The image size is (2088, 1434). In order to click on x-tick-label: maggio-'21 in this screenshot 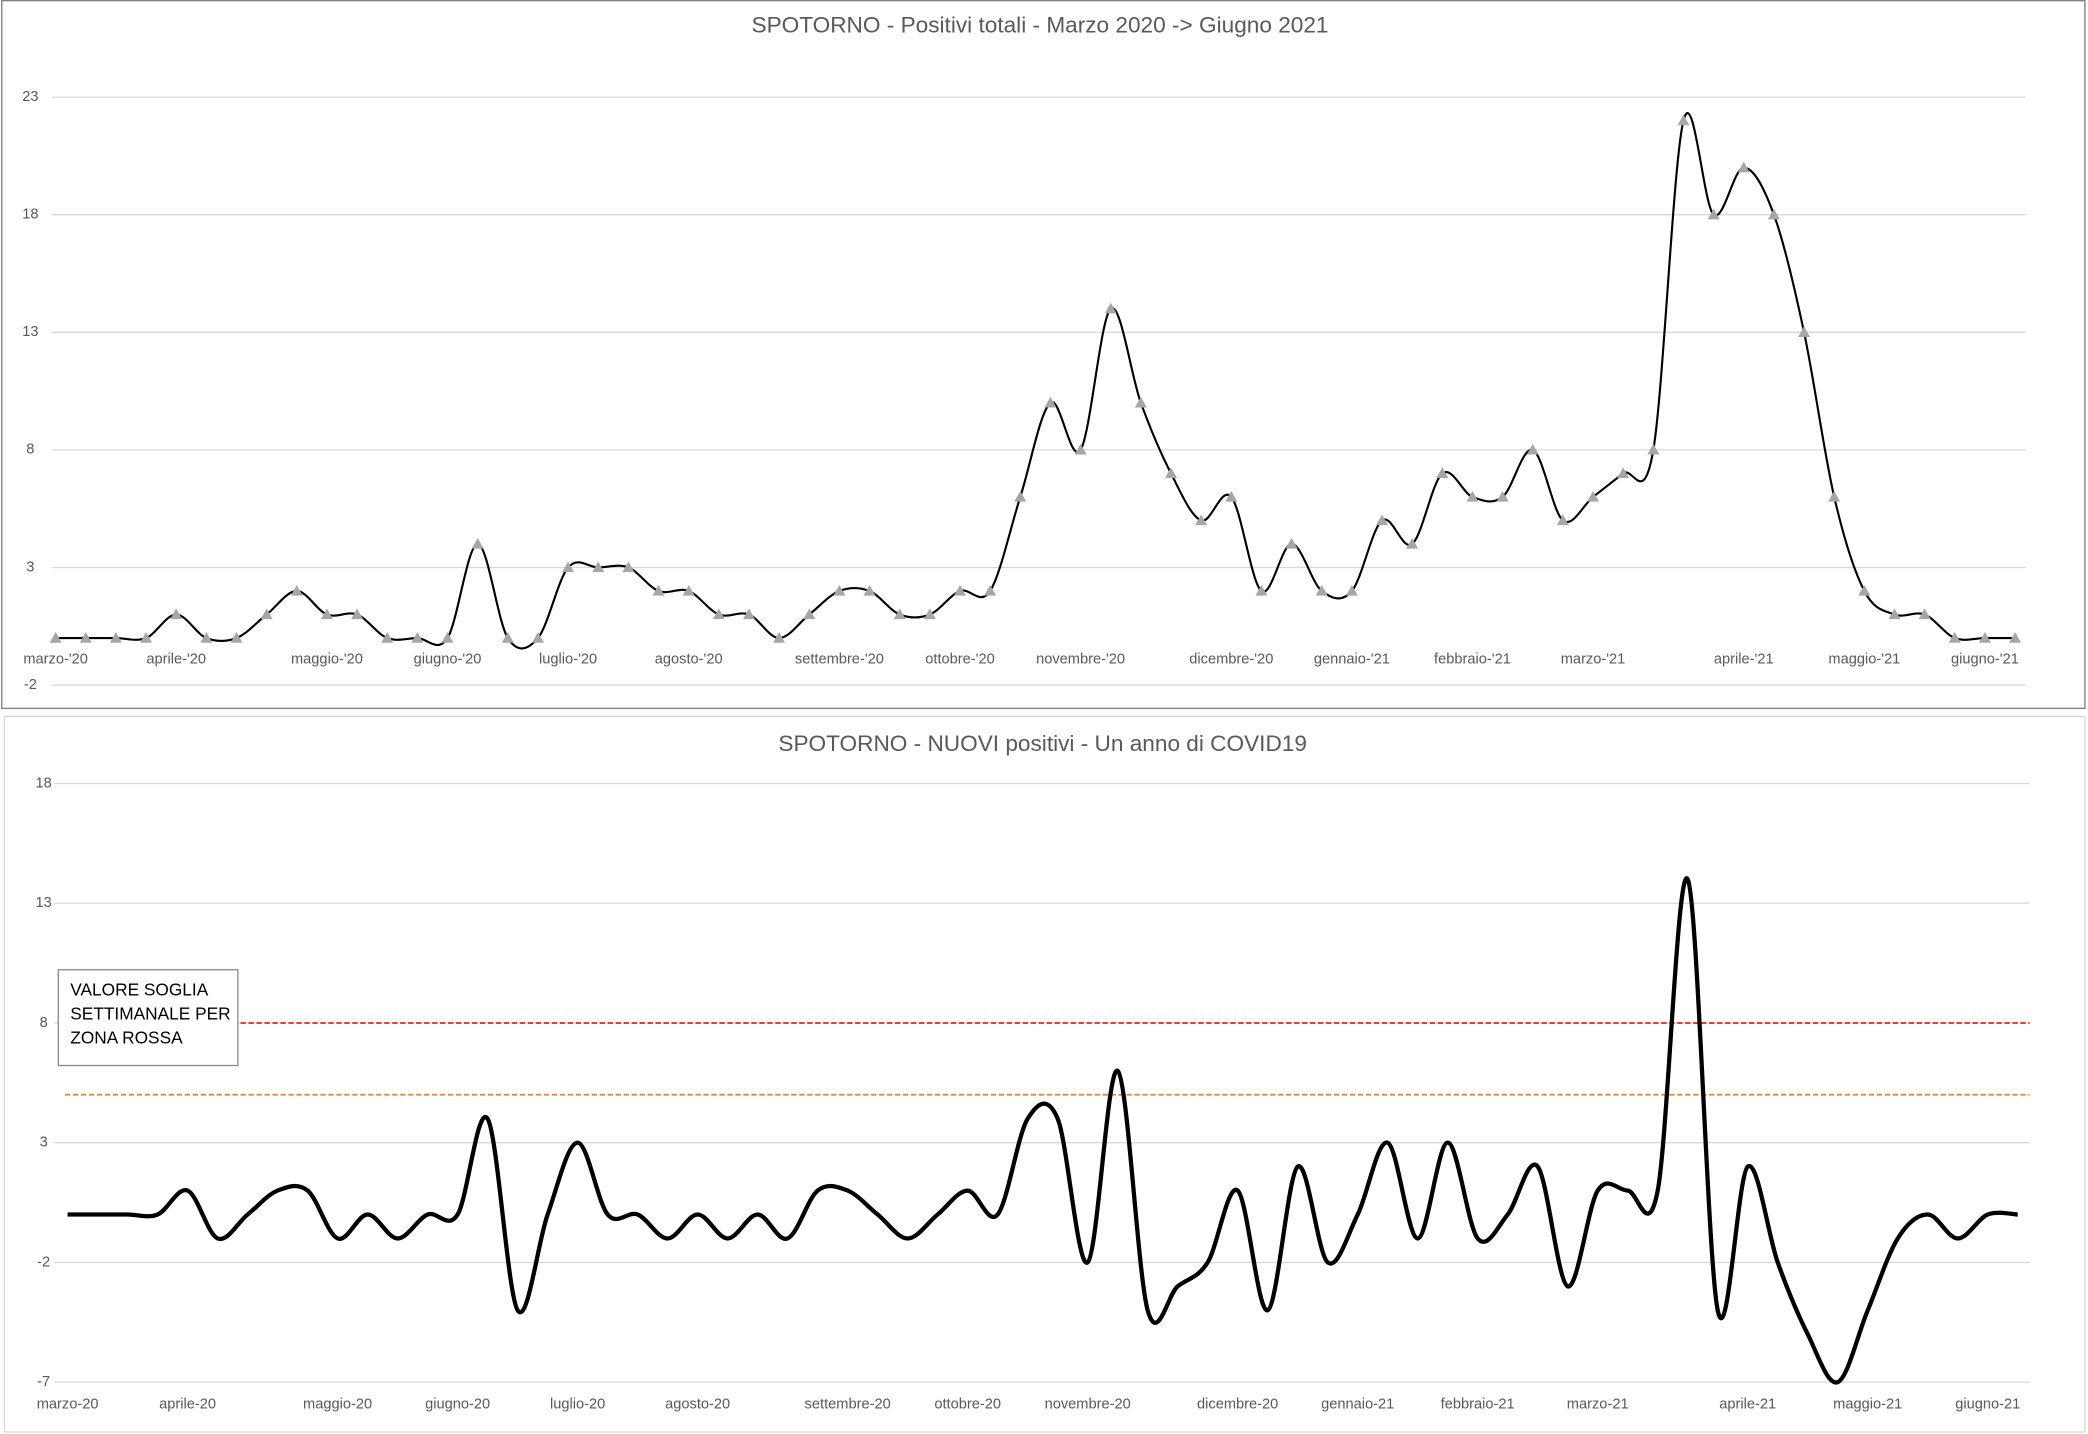, I will do `click(1864, 660)`.